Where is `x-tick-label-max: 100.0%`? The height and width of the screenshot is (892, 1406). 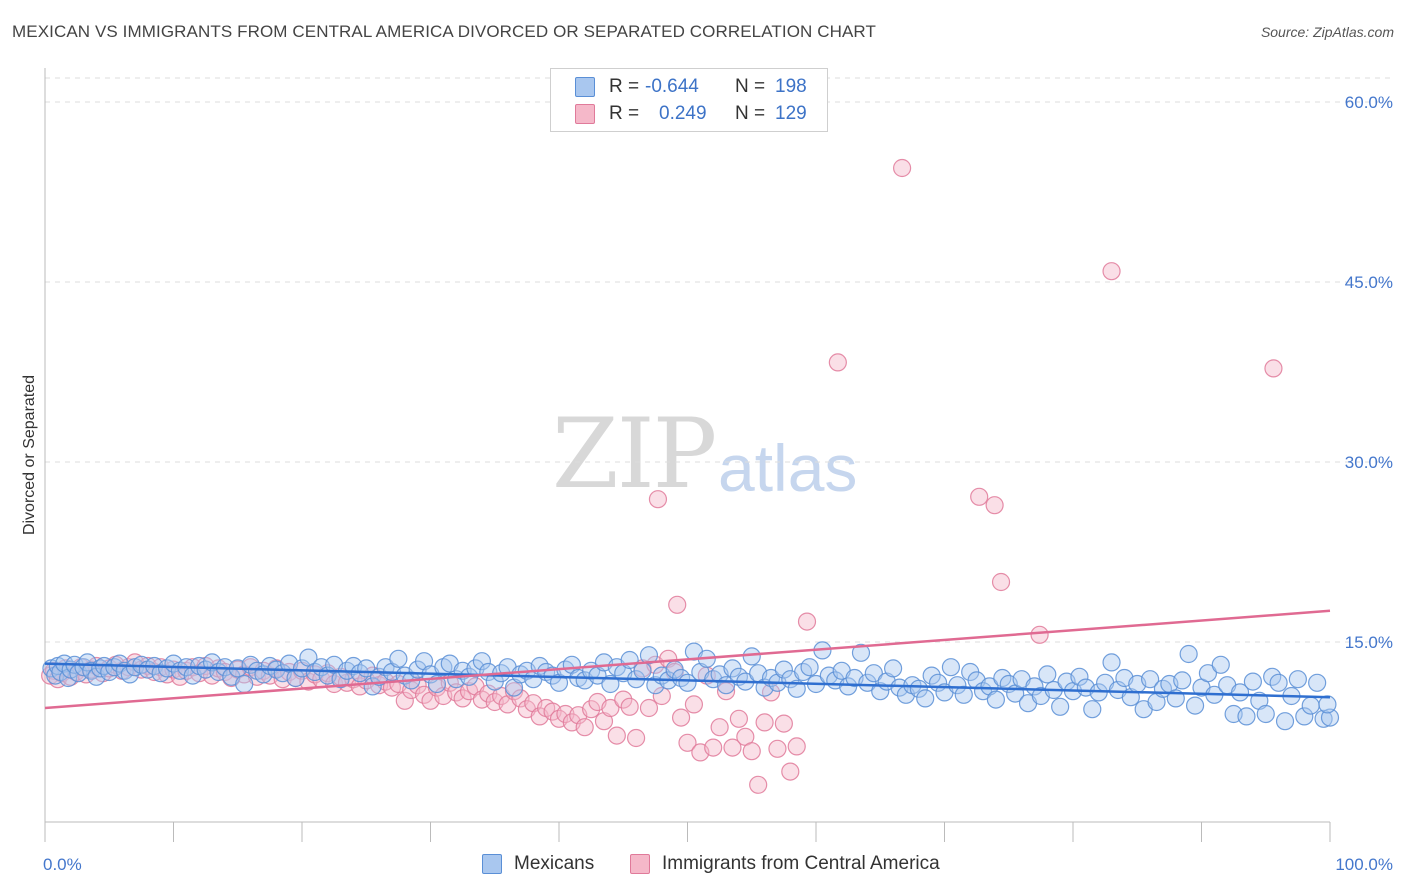
x-tick-label-max: 100.0% is located at coordinates (1364, 864).